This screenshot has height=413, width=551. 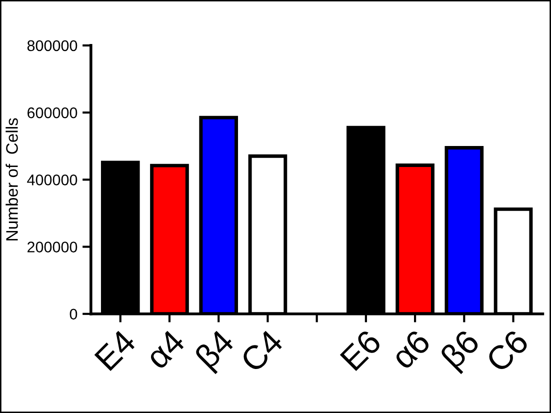 I want to click on x-tick-label: C4, so click(x=261, y=351).